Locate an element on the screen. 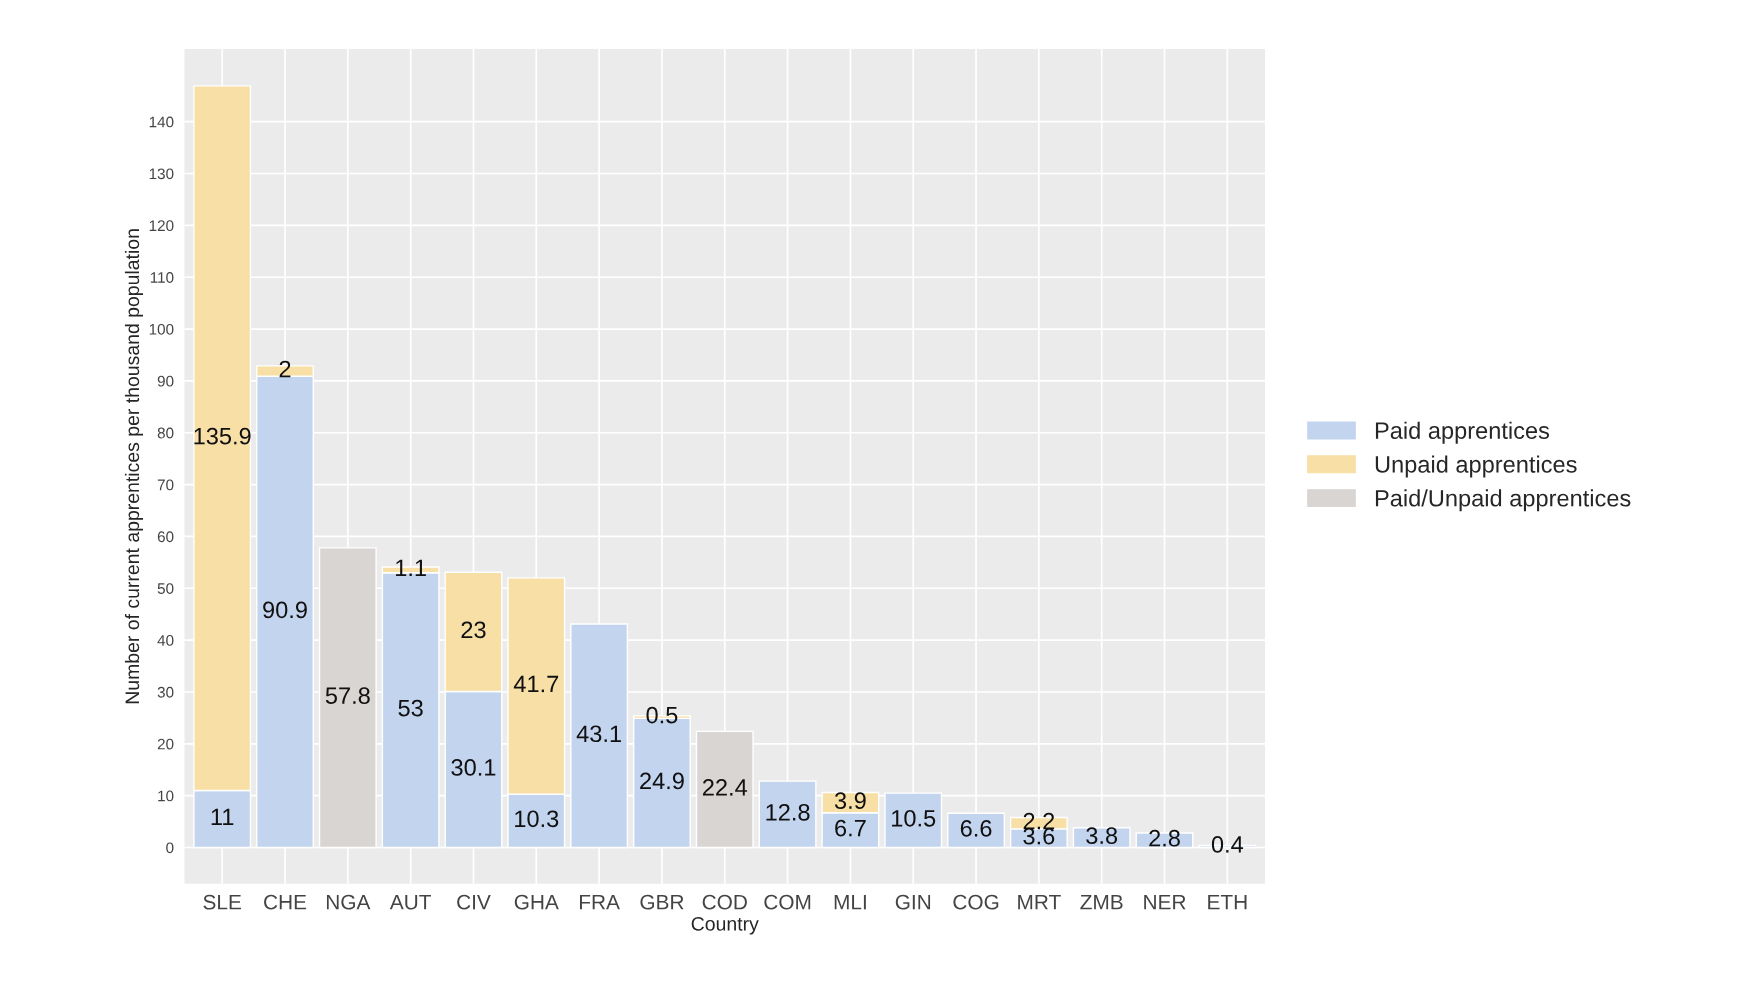  data-label: 0.4 is located at coordinates (1227, 844).